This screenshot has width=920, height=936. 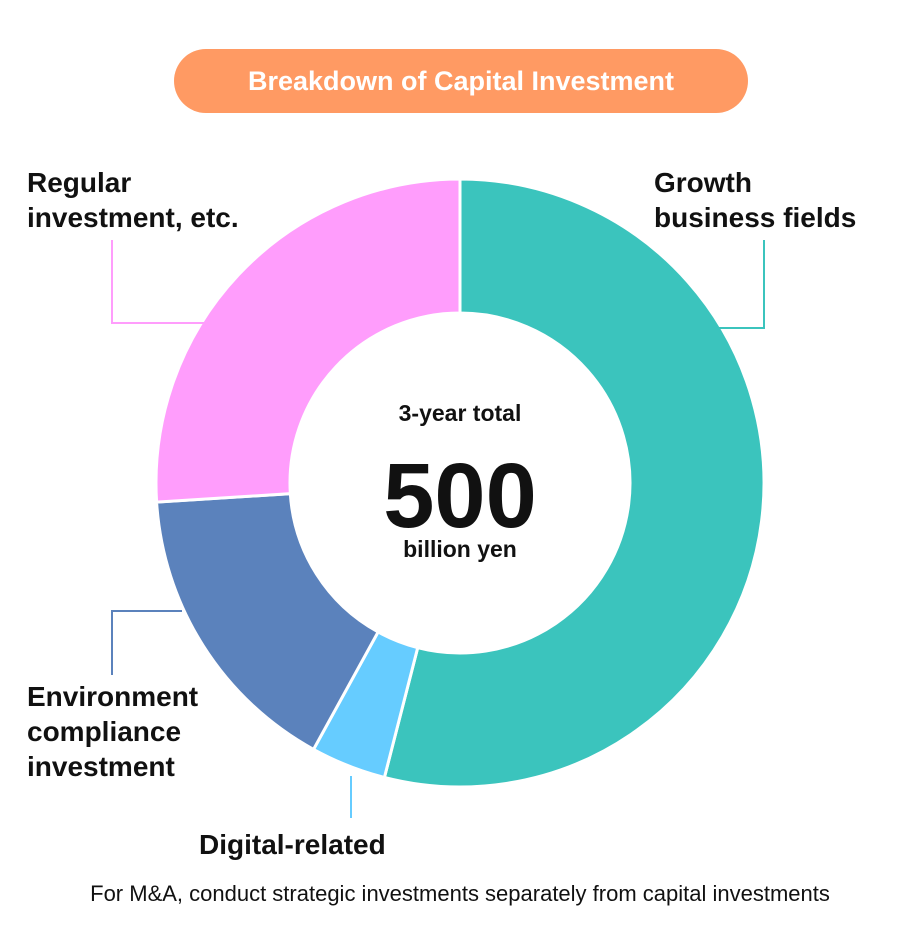 I want to click on slice-environment-compliance, so click(x=268, y=622).